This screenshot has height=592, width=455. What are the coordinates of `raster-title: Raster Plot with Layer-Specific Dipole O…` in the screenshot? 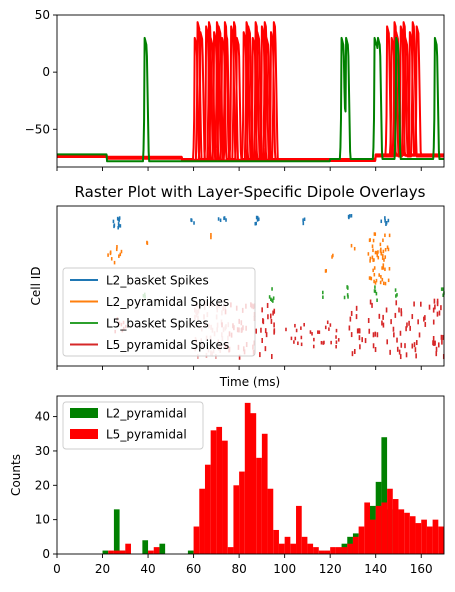 It's located at (250, 192).